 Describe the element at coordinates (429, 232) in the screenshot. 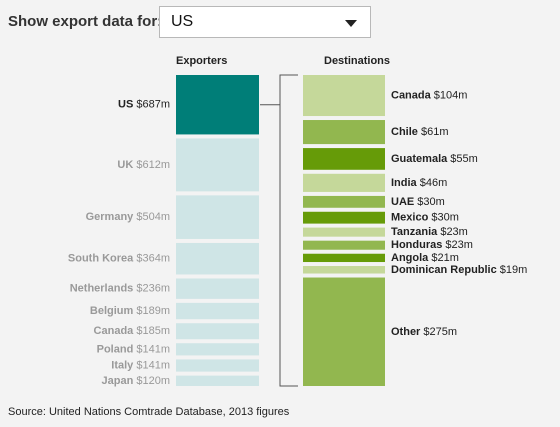

I see `destination-label-tanzania: Tanzania $23m` at that location.